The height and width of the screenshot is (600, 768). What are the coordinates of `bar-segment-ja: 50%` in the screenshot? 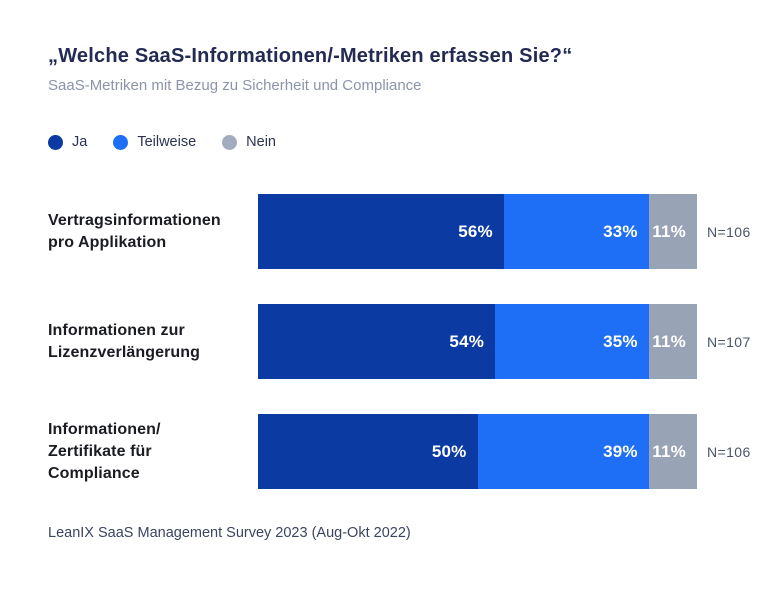 It's located at (368, 451).